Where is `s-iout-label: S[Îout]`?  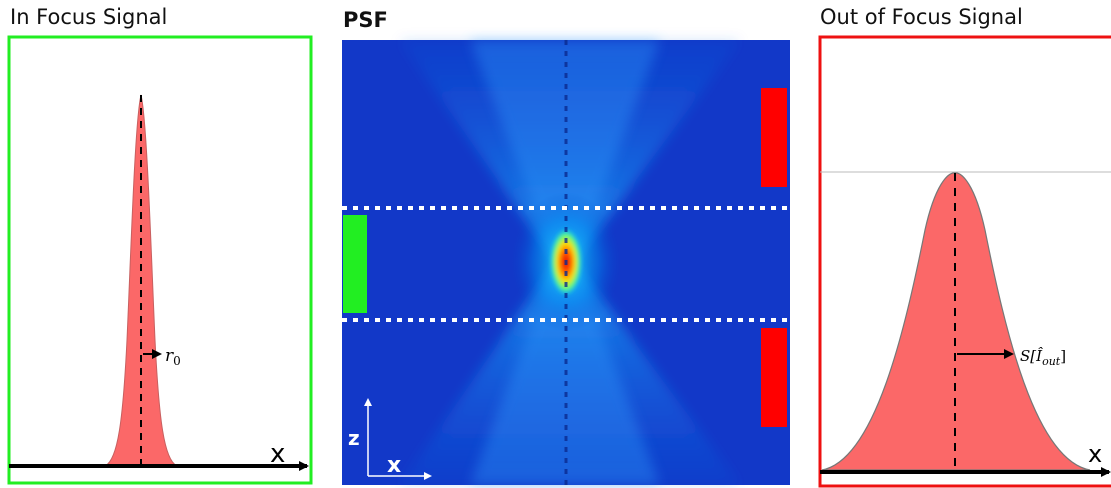 s-iout-label: S[Îout] is located at coordinates (1043, 357).